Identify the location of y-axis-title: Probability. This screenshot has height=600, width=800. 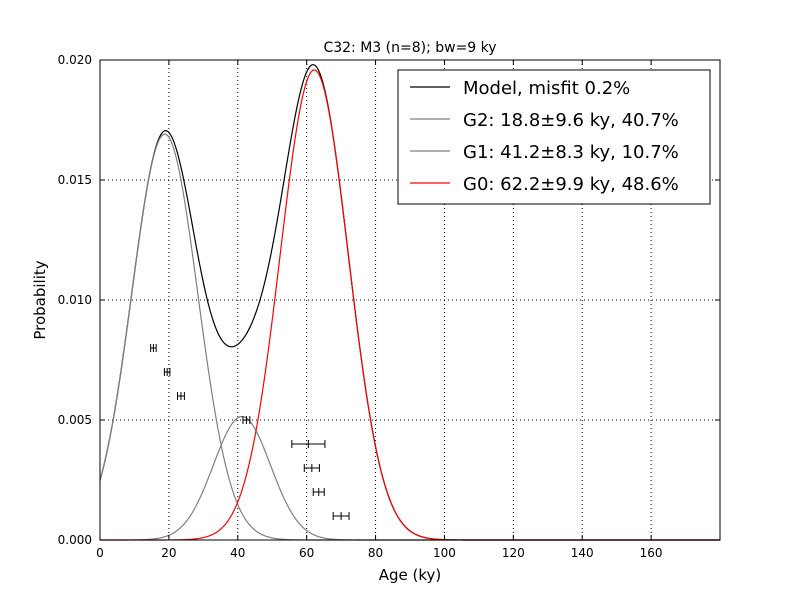
(40, 299).